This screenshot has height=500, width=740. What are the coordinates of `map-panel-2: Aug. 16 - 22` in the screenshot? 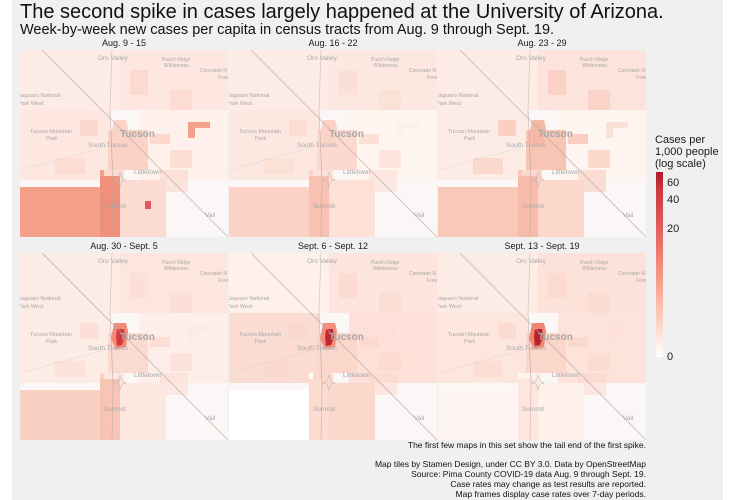 It's located at (333, 137).